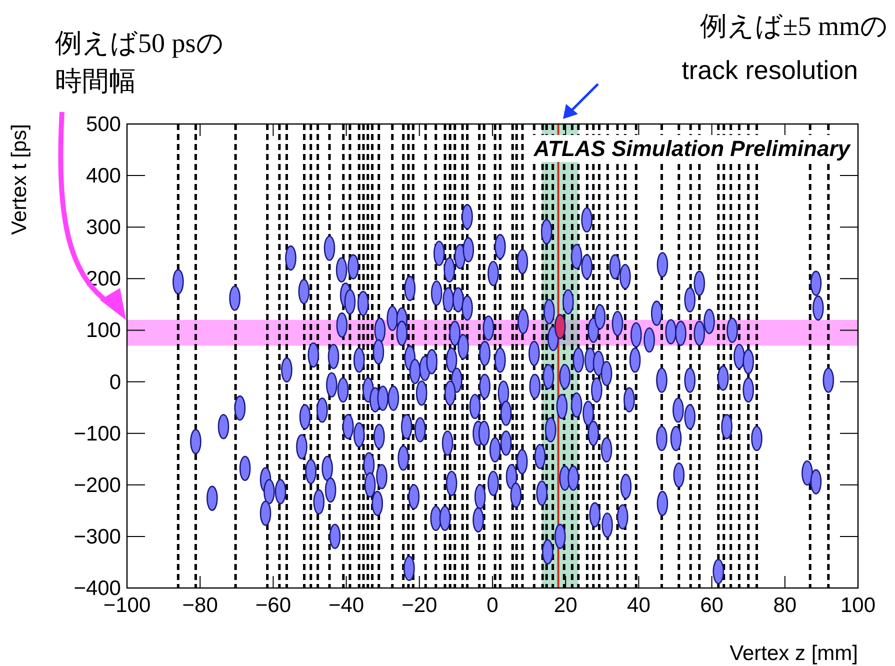 The width and height of the screenshot is (895, 666). What do you see at coordinates (103, 124) in the screenshot?
I see `y-tick-label: 500` at bounding box center [103, 124].